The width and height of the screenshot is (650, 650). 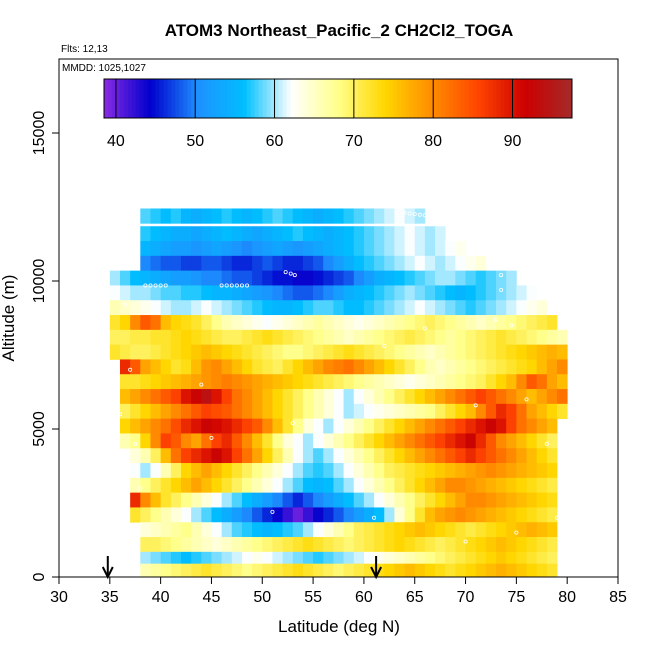 What do you see at coordinates (45, 346) in the screenshot?
I see `y-axis: 0 5000 10000 15000` at bounding box center [45, 346].